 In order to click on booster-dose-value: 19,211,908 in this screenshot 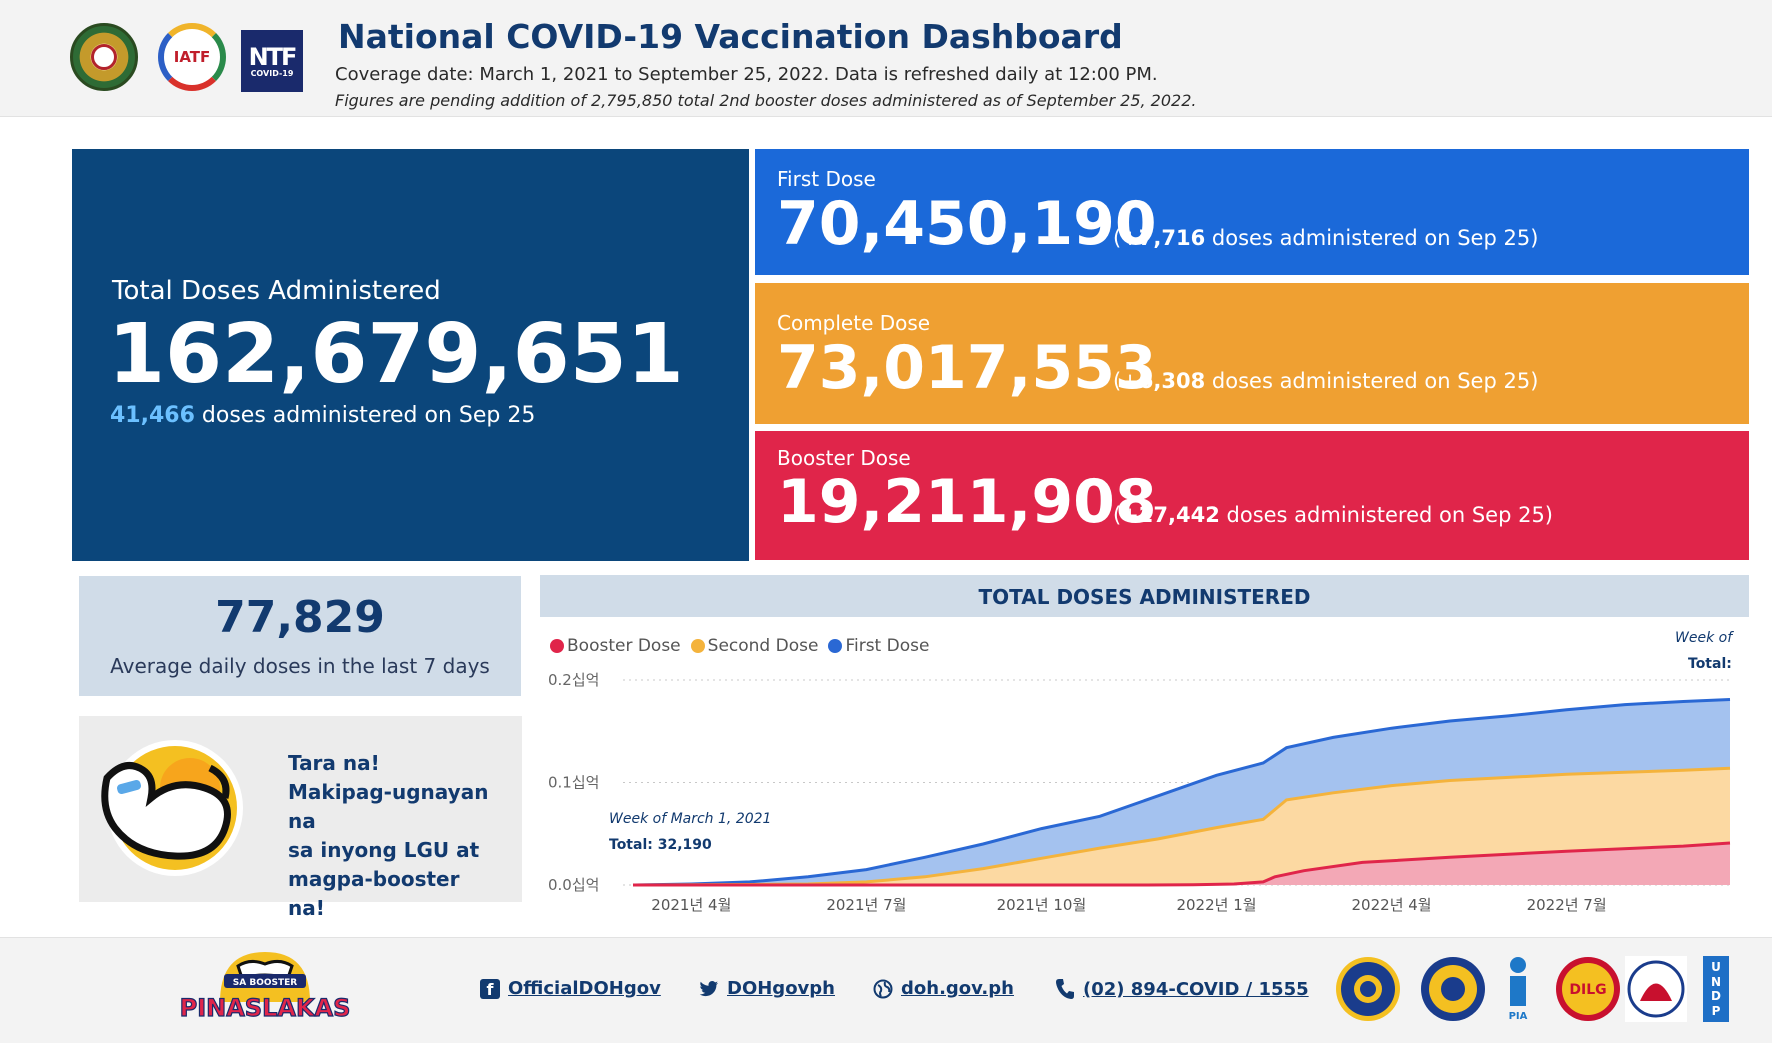, I will do `click(967, 502)`.